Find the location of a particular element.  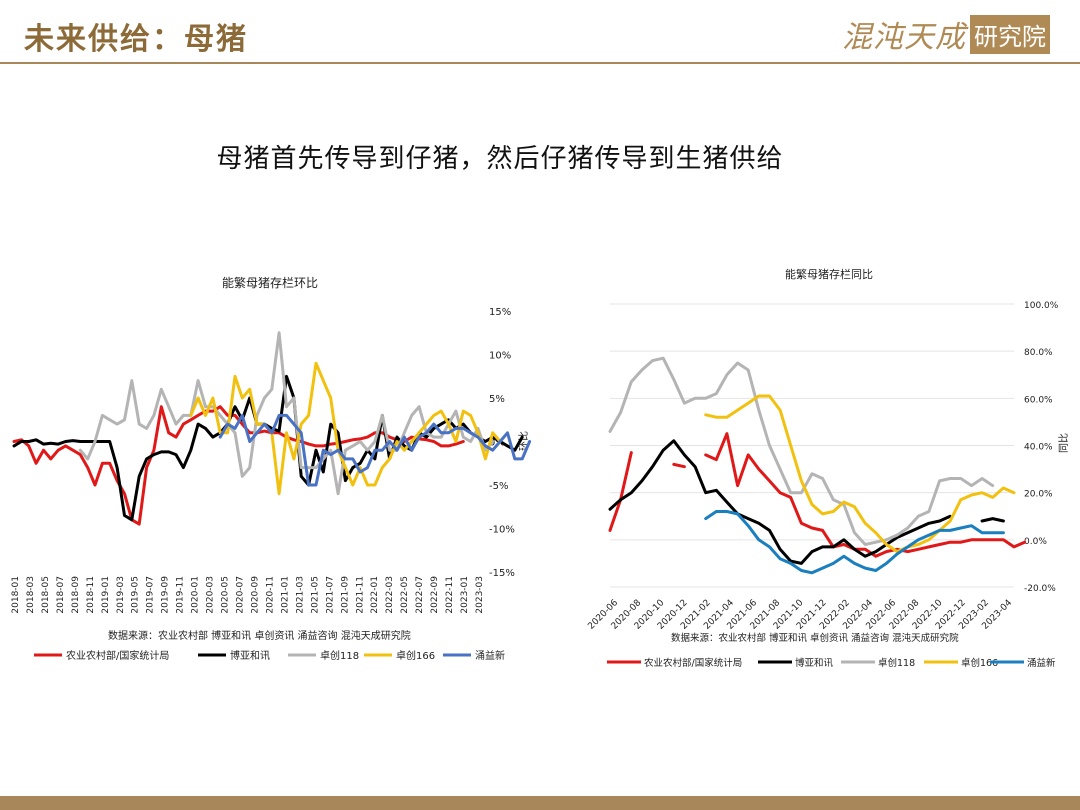

x-tick-label: 2020-03 is located at coordinates (211, 595).